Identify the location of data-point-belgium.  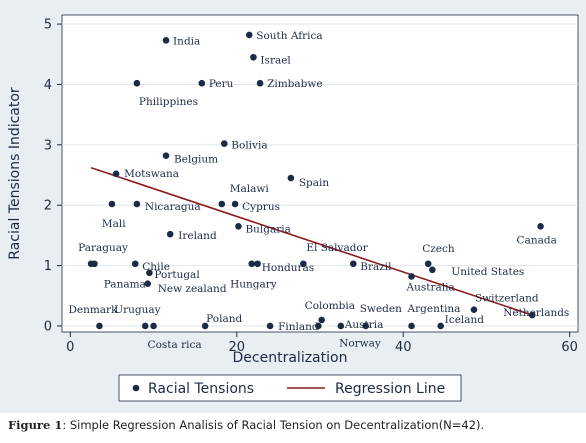
(166, 155).